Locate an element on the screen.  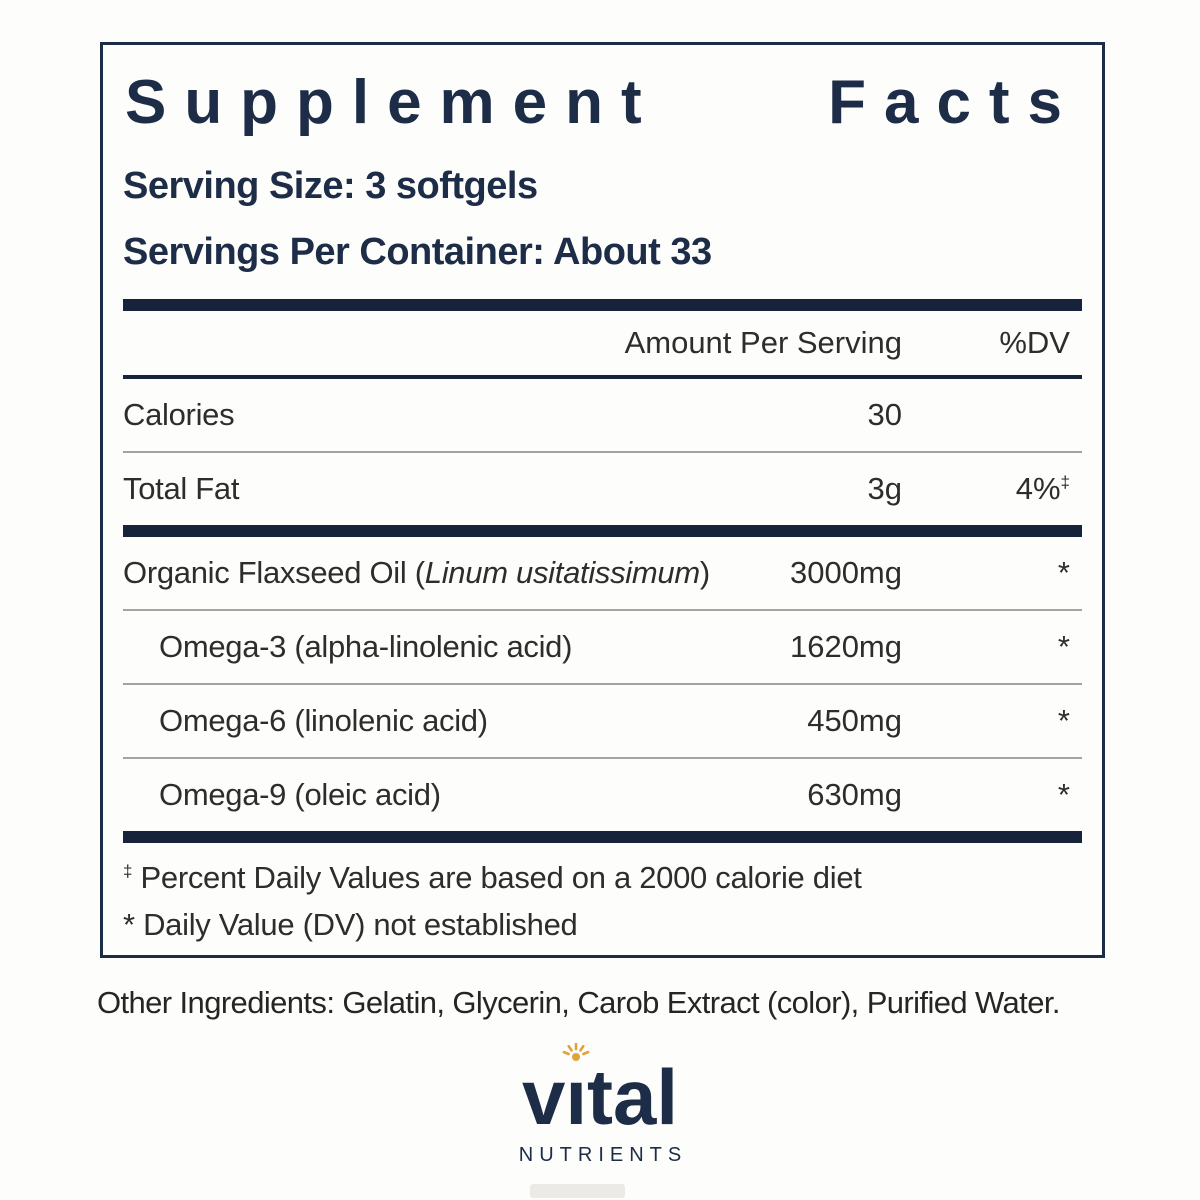
ingredient-amount: 3000mg is located at coordinates (817, 573).